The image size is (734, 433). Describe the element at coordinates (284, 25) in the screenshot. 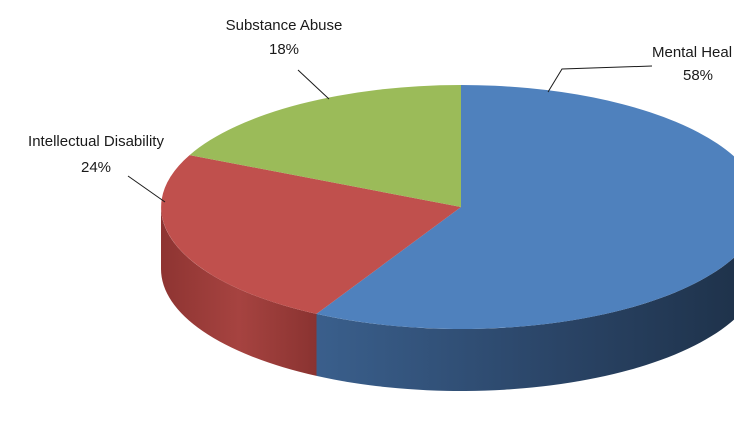

I see `slice-name-label: Substance Abuse` at that location.